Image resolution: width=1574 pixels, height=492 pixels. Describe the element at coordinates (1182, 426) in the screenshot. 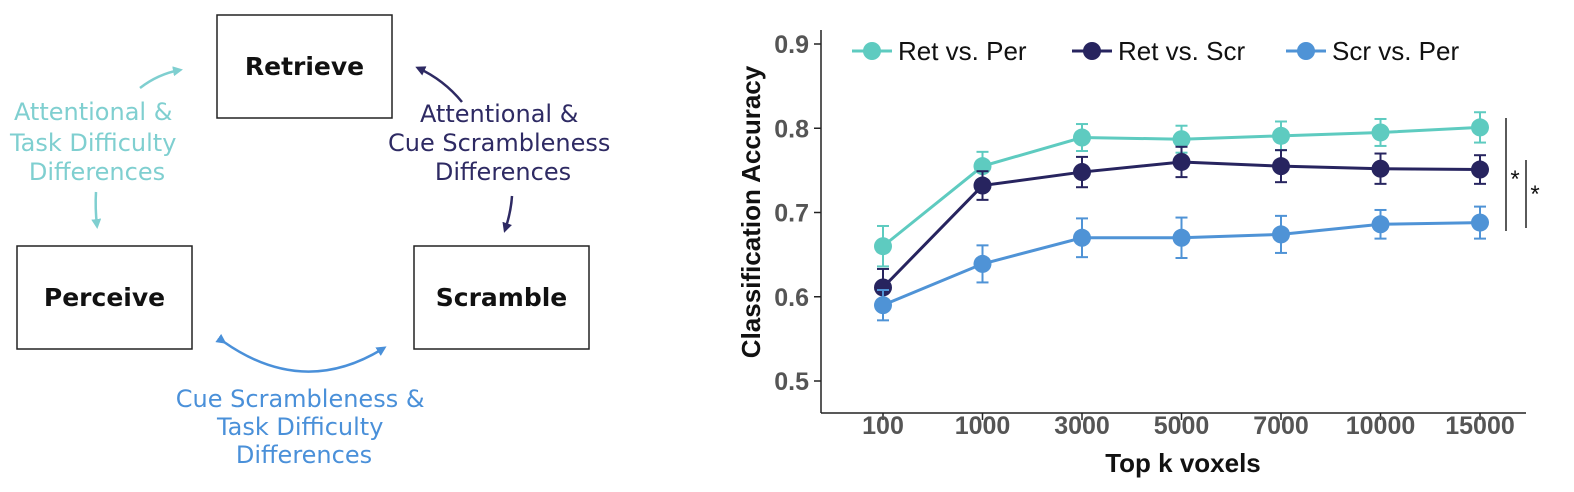

I see `x-tick-label: 5000` at that location.